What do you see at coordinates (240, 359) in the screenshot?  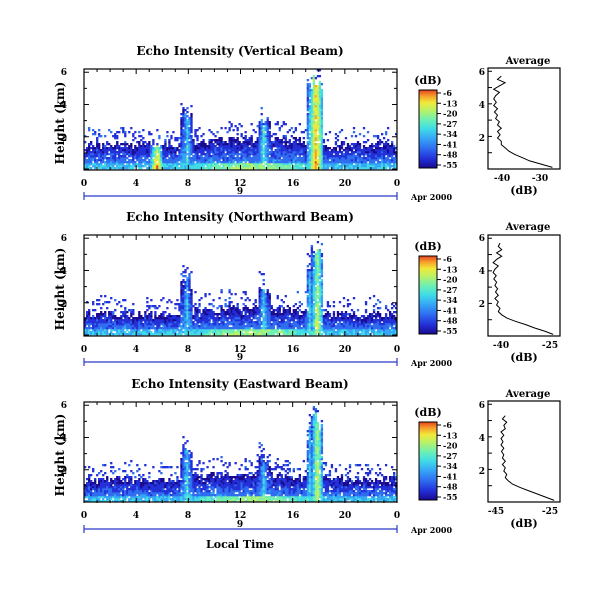 I see `date-bar: 9` at bounding box center [240, 359].